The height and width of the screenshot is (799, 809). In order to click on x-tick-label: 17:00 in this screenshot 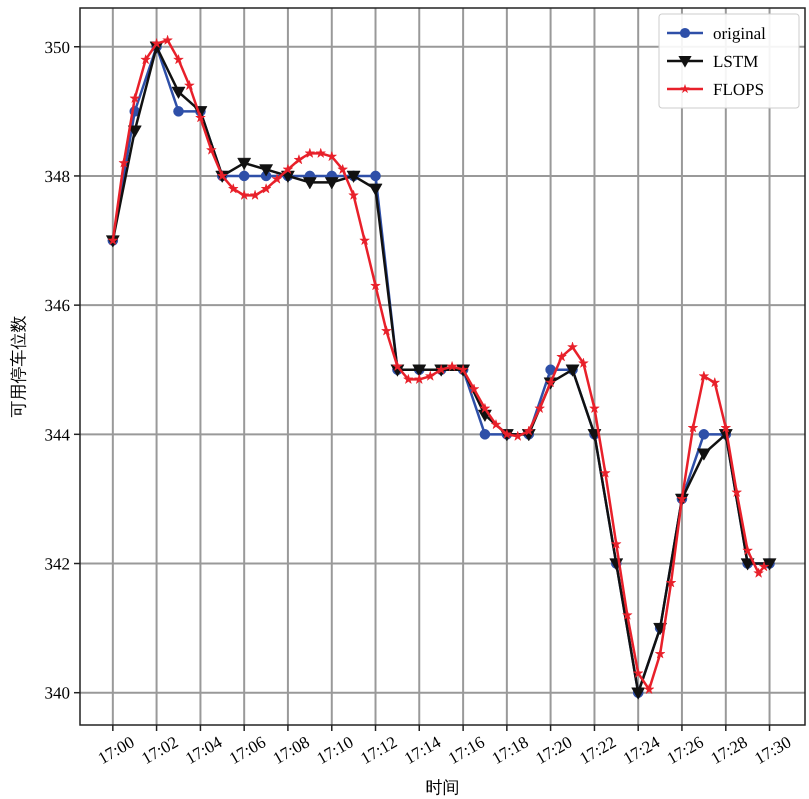, I will do `click(116, 750)`.